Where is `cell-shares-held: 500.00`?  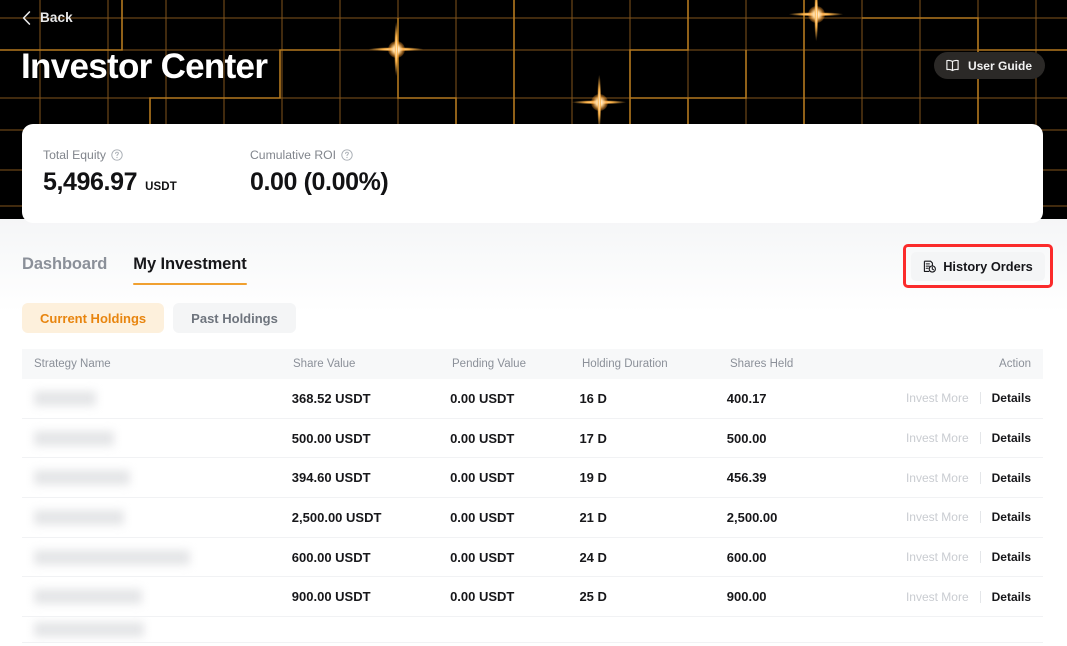 cell-shares-held: 500.00 is located at coordinates (746, 438).